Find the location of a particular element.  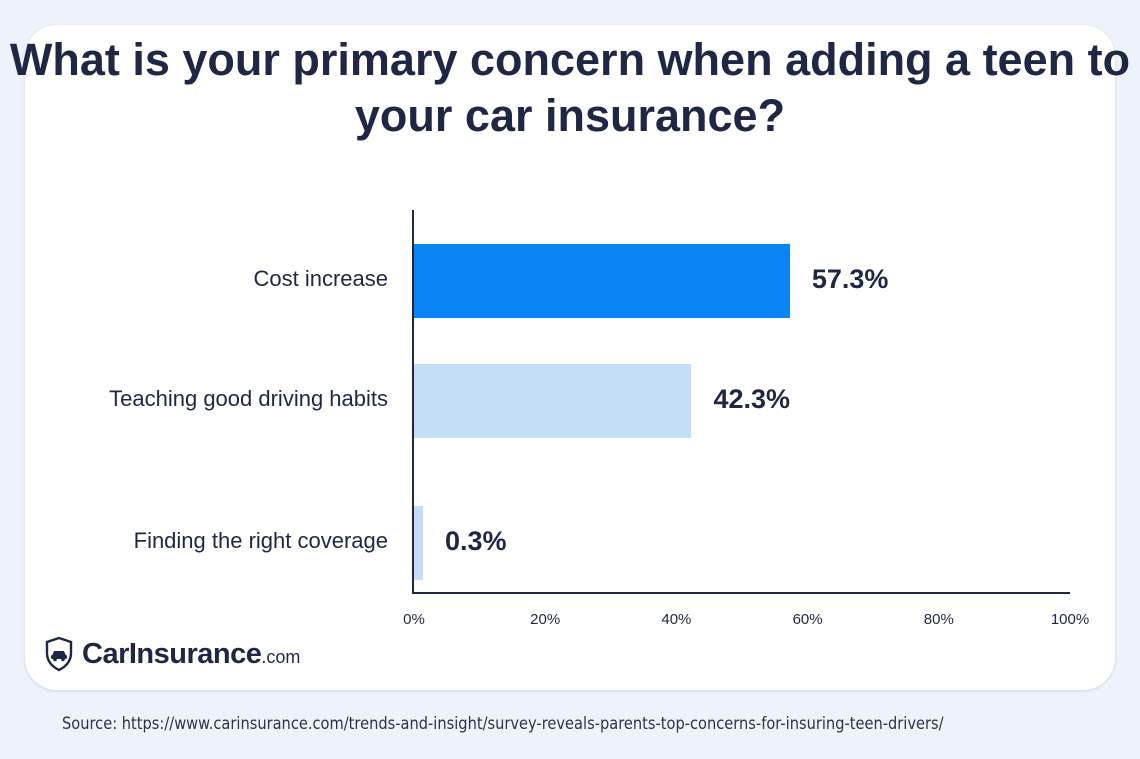

brand-name: CarInsurance.com is located at coordinates (191, 654).